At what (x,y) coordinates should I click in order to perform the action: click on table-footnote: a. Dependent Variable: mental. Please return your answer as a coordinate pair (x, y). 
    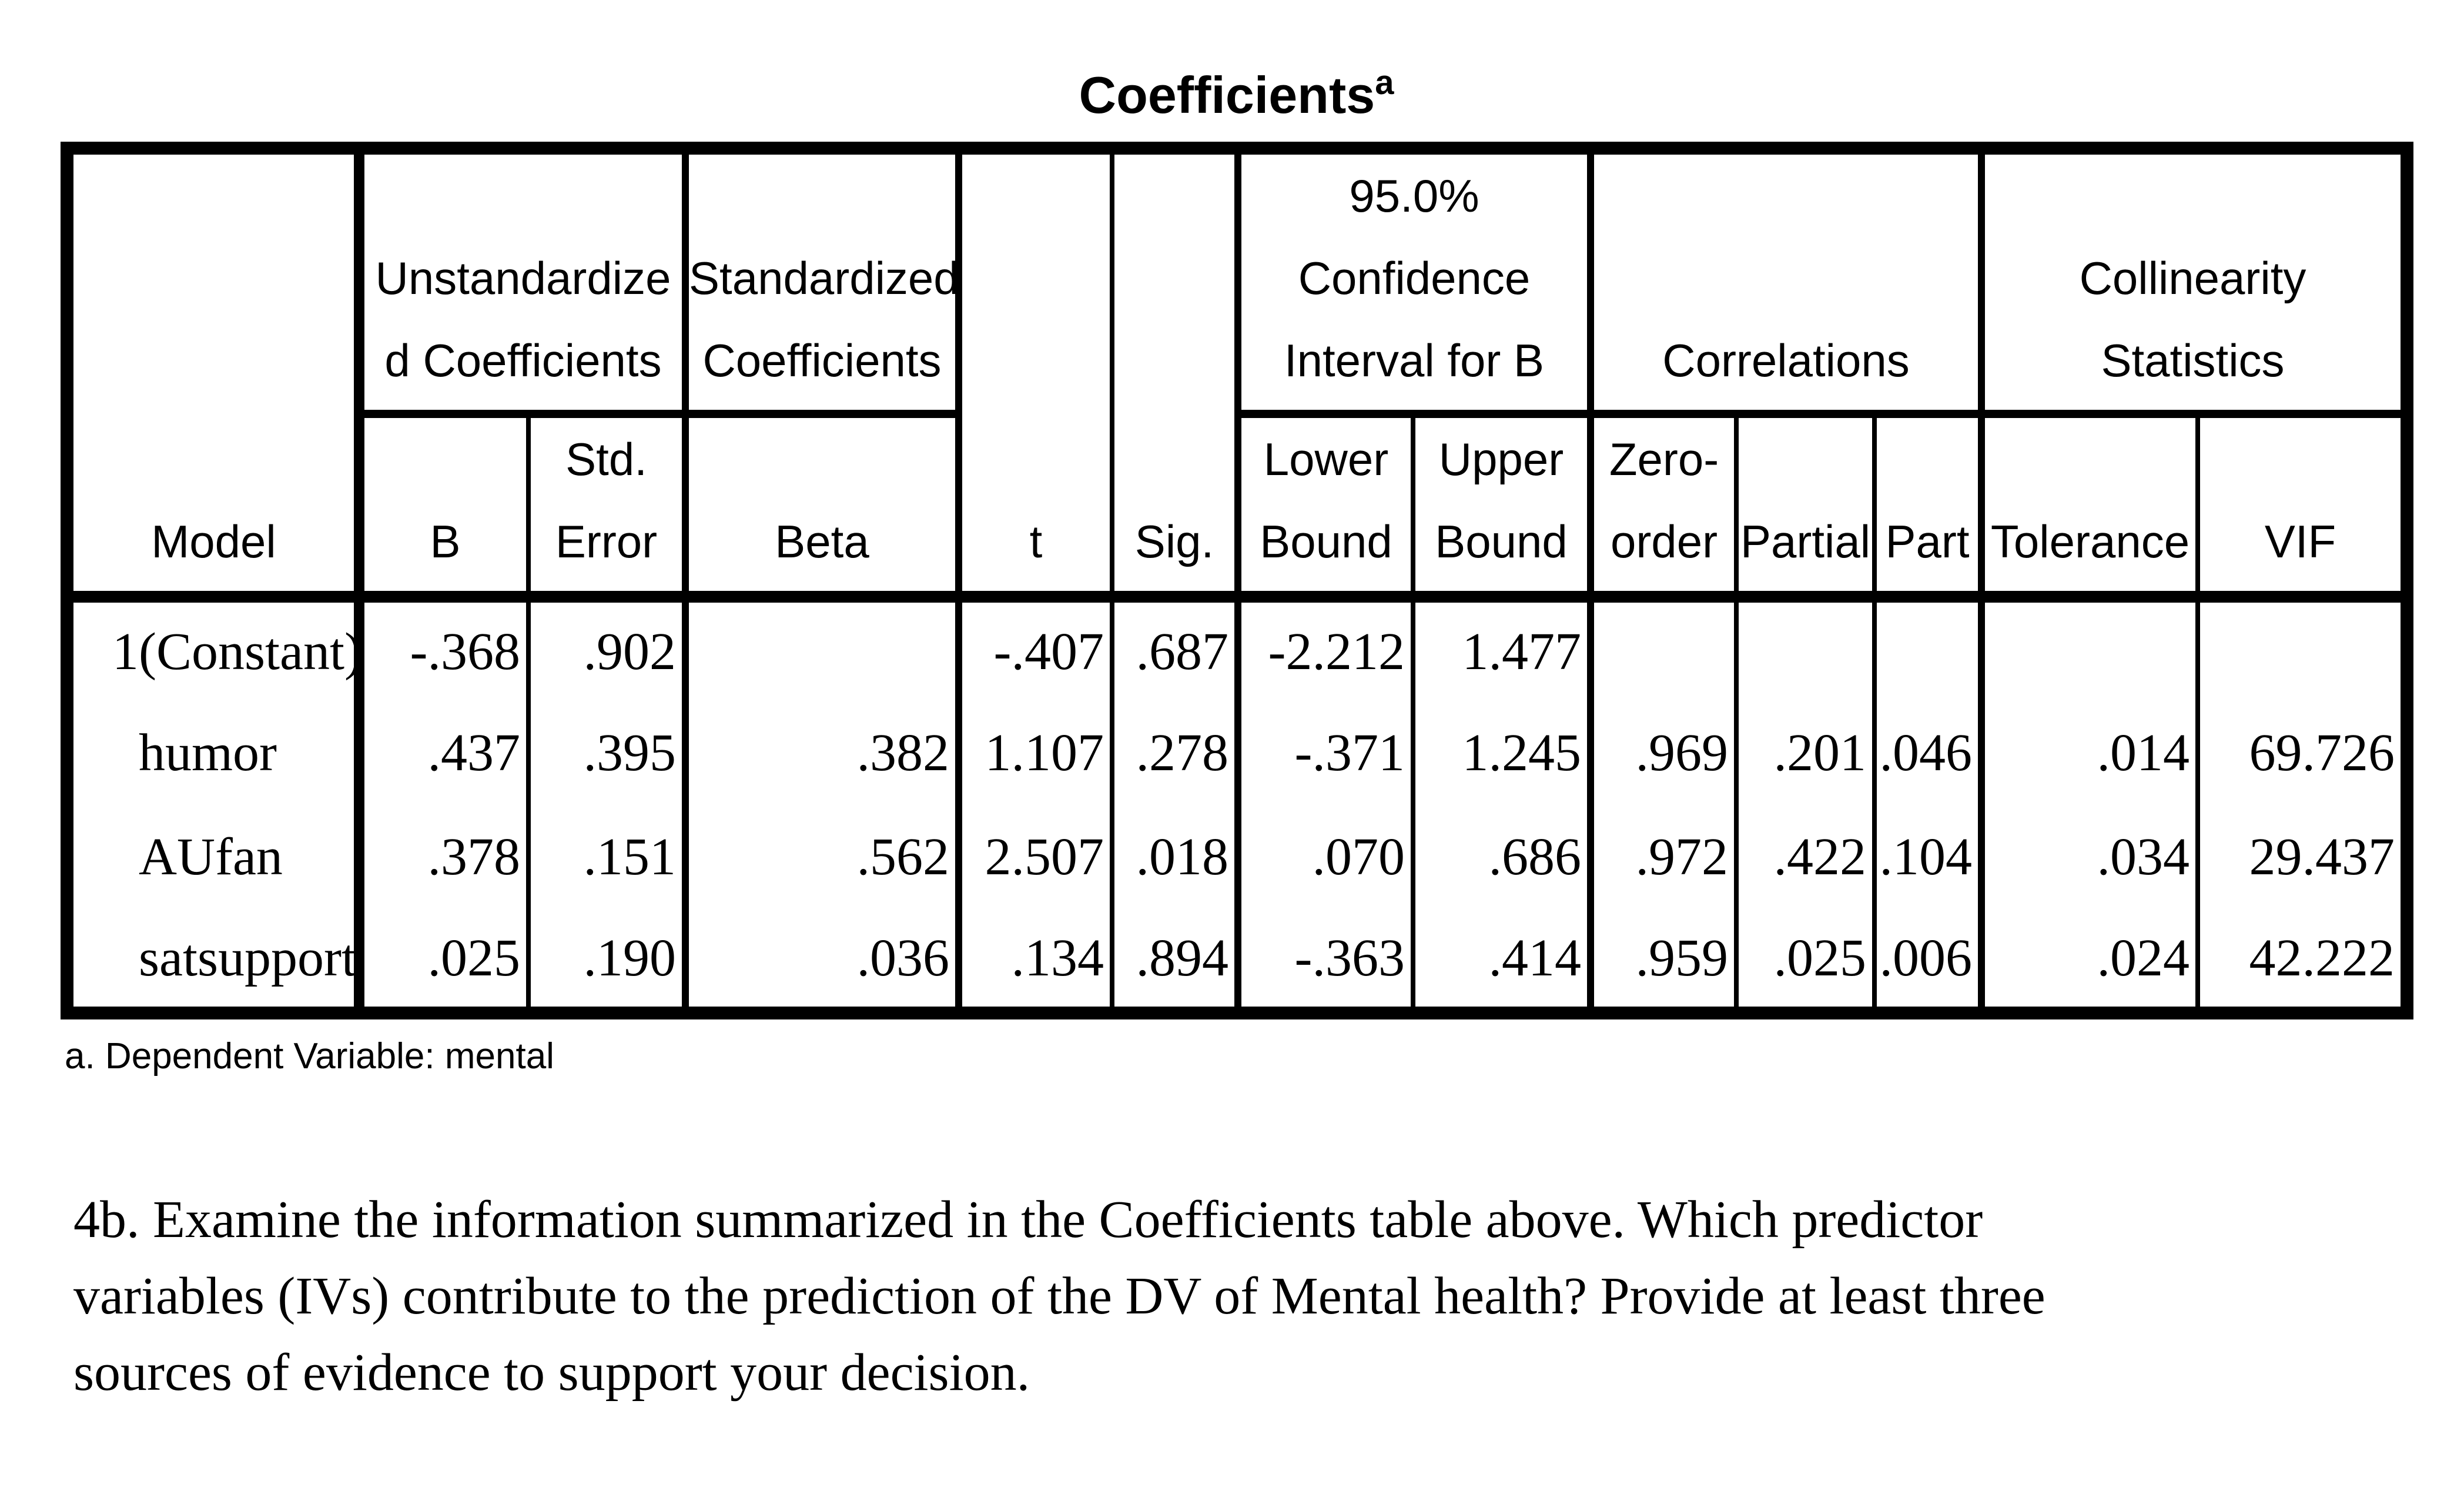
    Looking at the image, I should click on (309, 1056).